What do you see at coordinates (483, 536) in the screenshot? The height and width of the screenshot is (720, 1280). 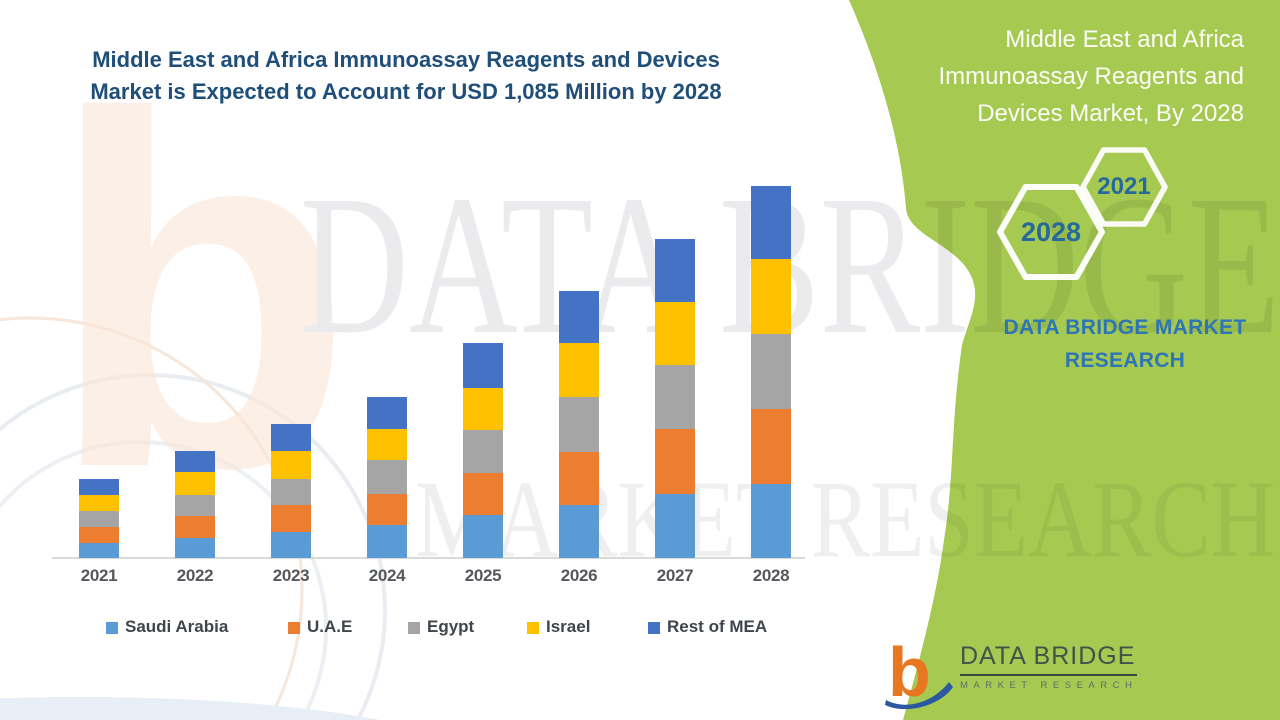 I see `bar-segment-2025-saudi-arabia` at bounding box center [483, 536].